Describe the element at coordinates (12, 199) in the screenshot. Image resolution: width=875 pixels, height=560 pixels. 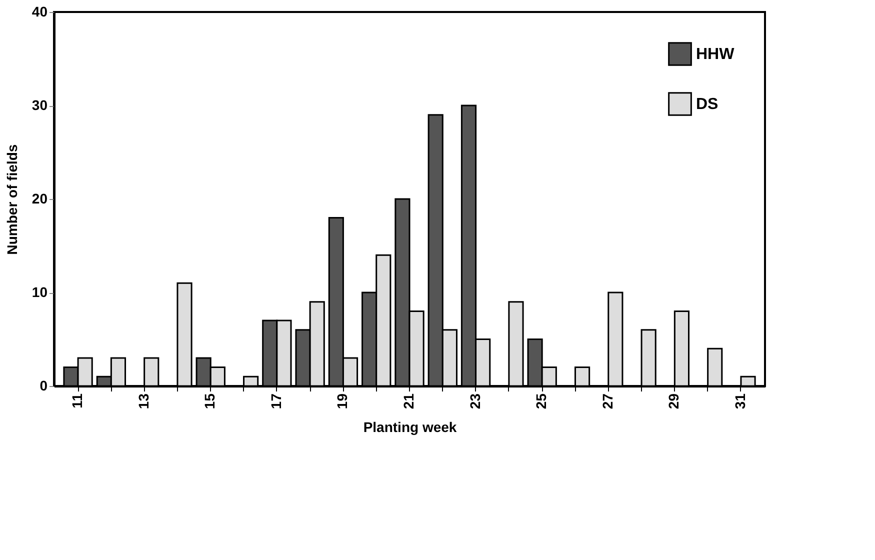
I see `y-axis-title: Number of fields` at that location.